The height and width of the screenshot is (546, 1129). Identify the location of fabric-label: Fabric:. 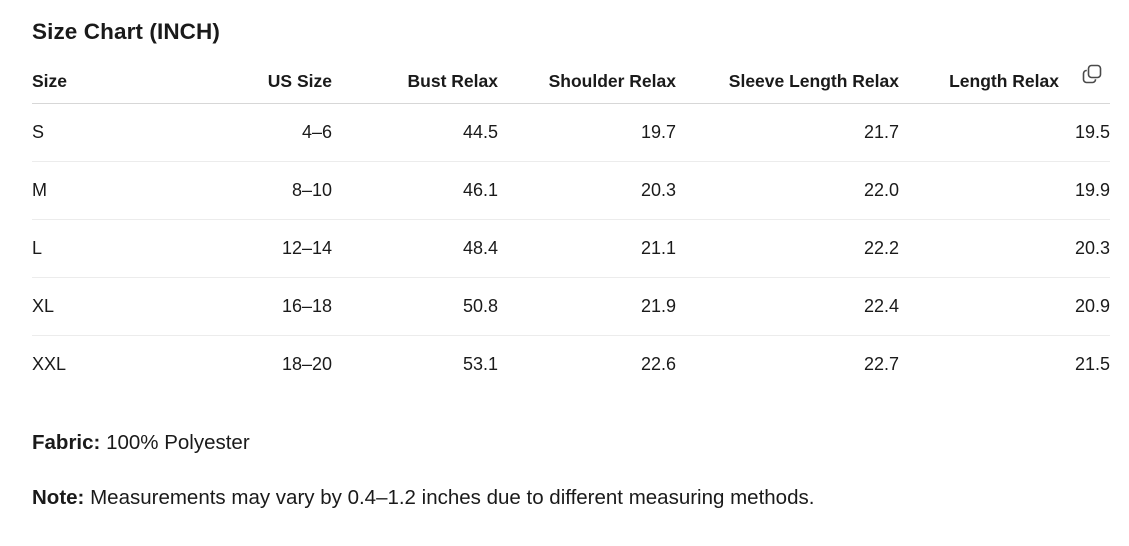
(66, 442).